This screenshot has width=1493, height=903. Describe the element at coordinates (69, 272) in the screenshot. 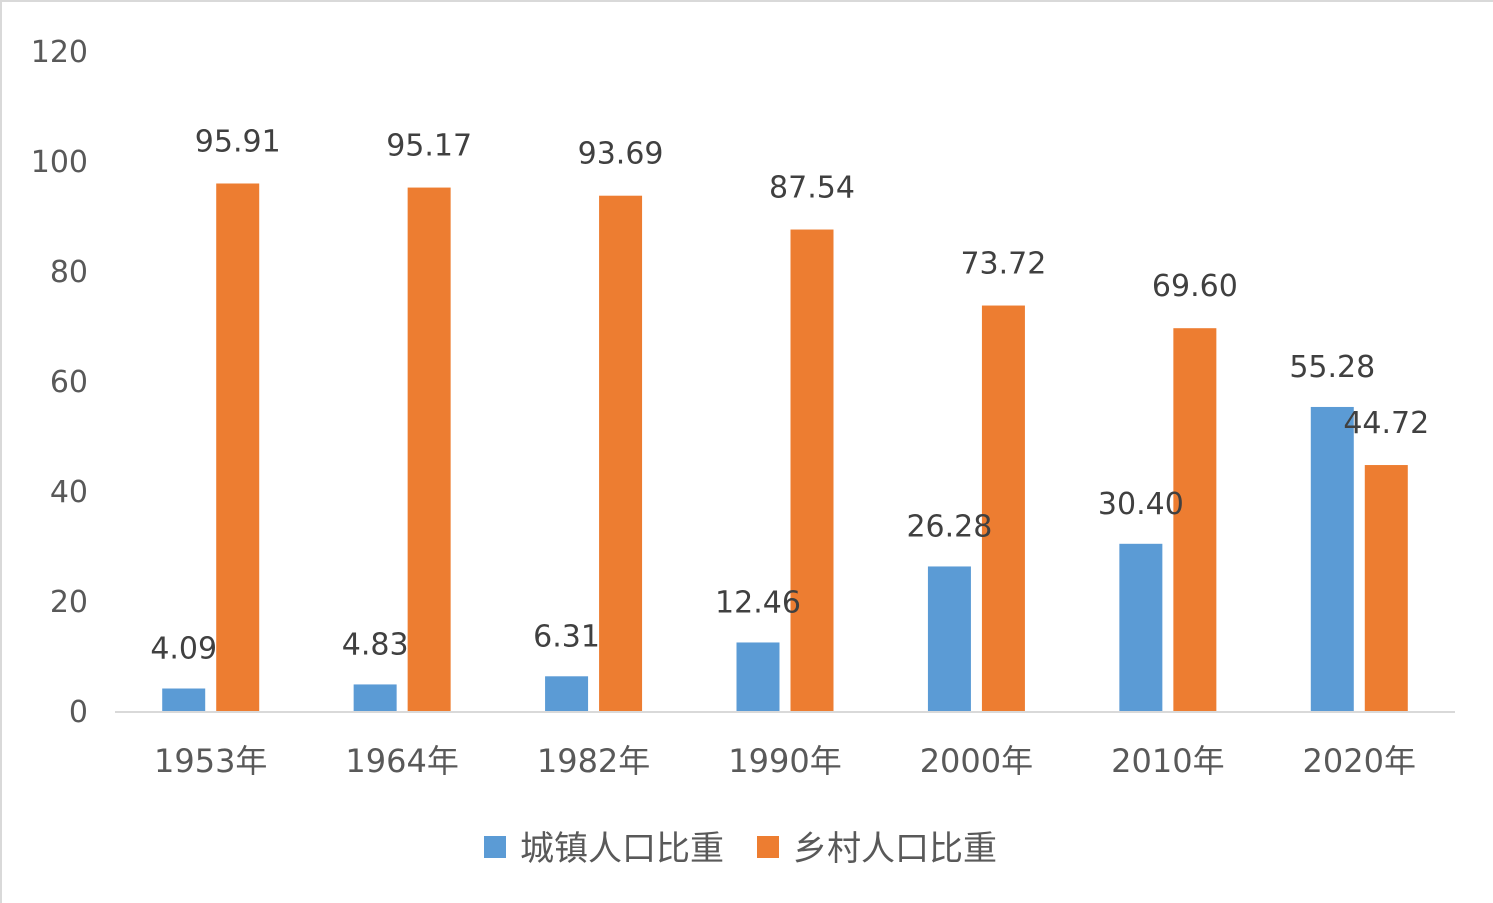

I see `y-tick-label: 80` at that location.